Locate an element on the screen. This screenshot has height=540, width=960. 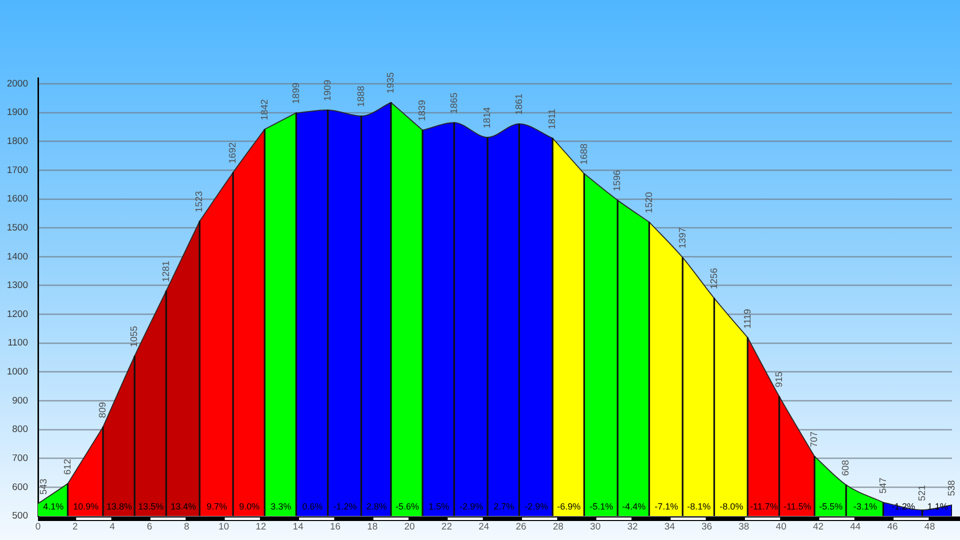
data-label: 1055 is located at coordinates (134, 337).